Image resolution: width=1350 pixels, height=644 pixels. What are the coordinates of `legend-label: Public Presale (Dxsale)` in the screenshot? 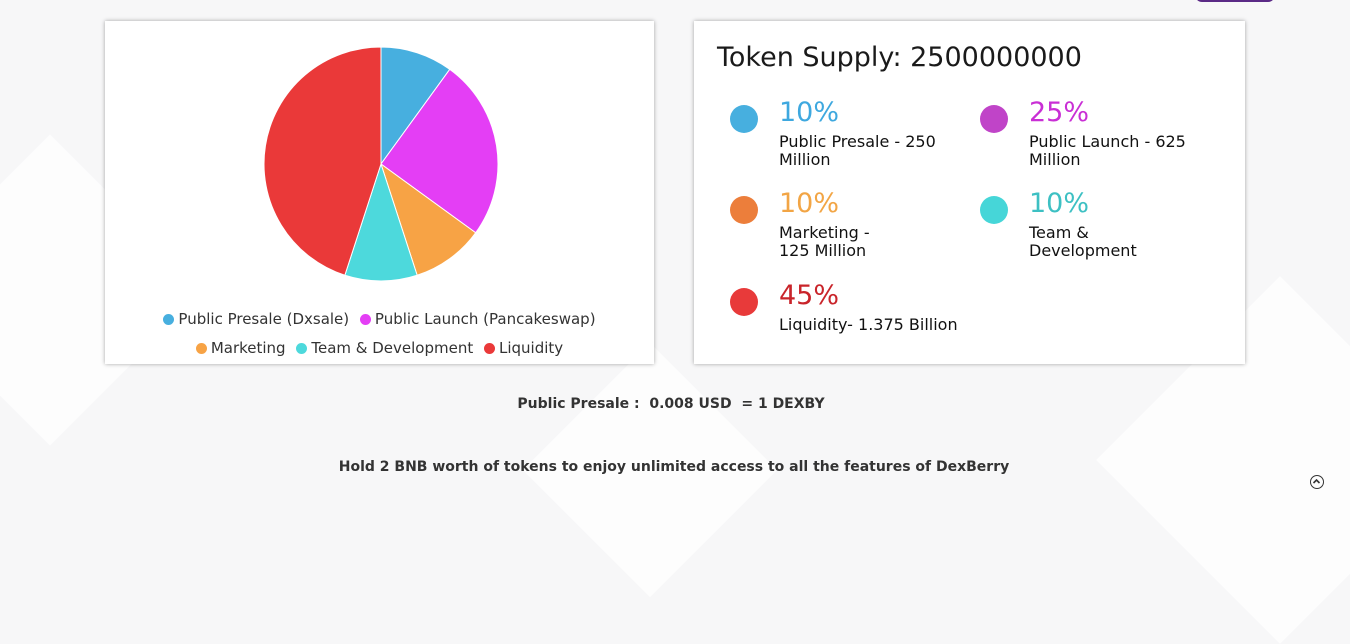 It's located at (264, 319).